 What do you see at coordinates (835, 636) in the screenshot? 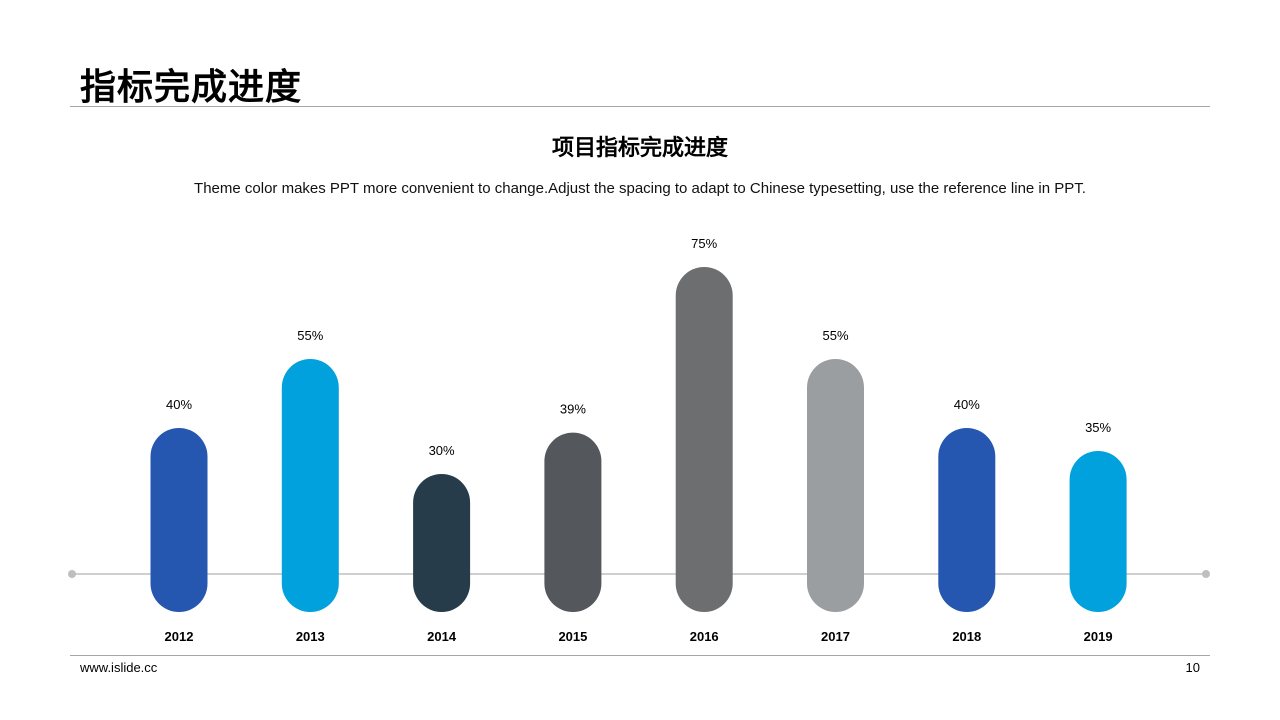
I see `x-tick-label-2017: 2017` at bounding box center [835, 636].